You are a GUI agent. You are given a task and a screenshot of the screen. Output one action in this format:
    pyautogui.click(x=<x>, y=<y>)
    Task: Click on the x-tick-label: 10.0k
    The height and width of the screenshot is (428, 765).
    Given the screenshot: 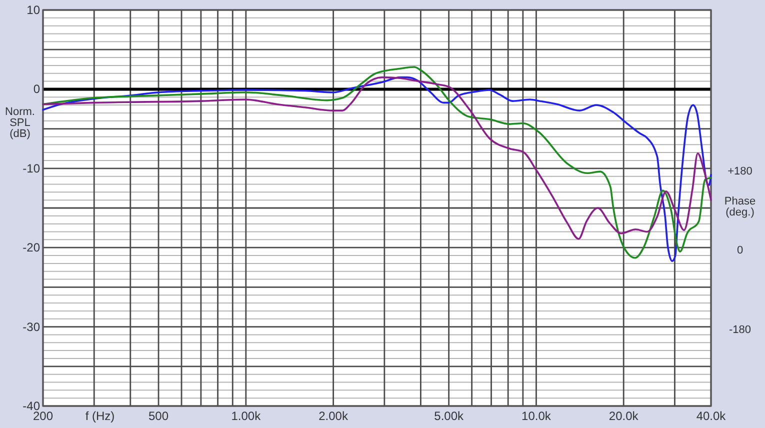 What is the action you would take?
    pyautogui.click(x=537, y=416)
    